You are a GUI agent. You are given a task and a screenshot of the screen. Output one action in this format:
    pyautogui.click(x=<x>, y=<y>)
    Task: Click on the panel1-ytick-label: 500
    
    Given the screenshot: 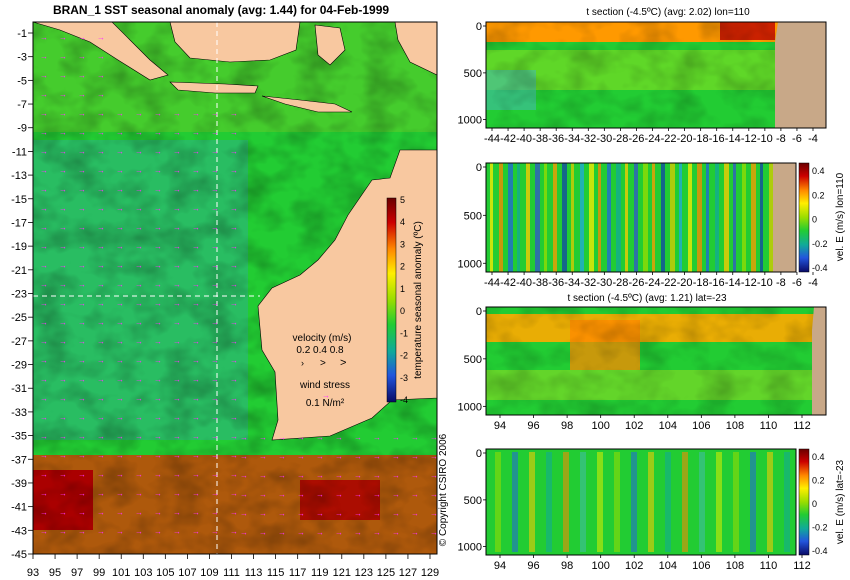 What is the action you would take?
    pyautogui.click(x=473, y=74)
    